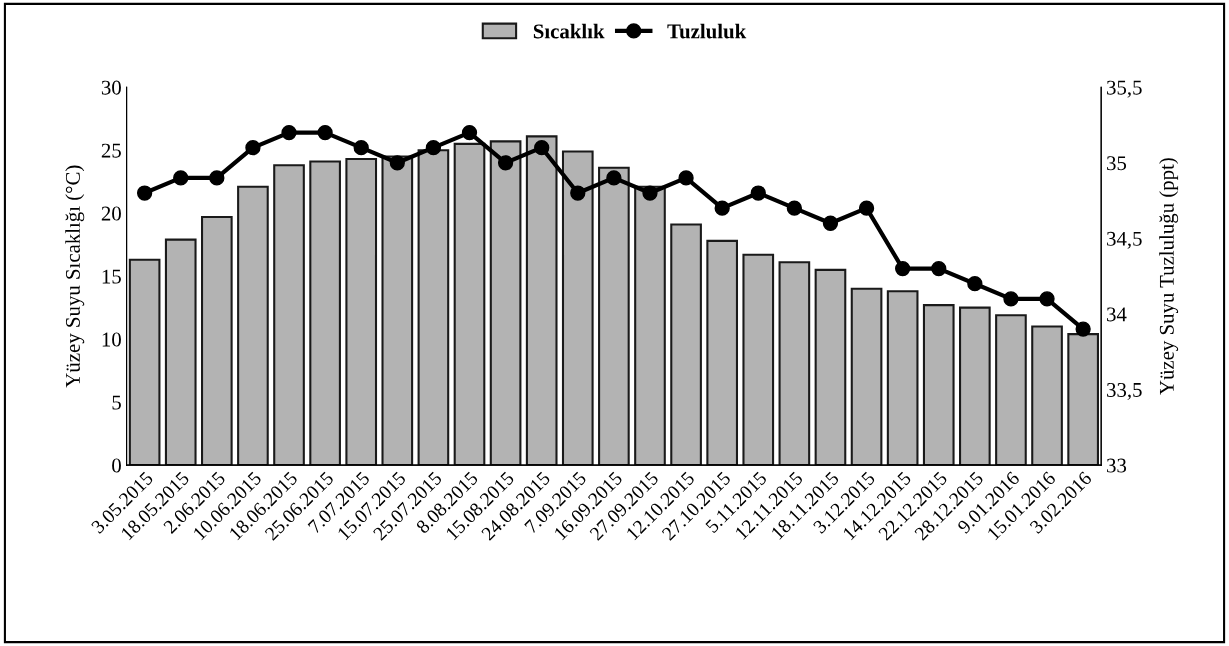 The width and height of the screenshot is (1229, 646). I want to click on y-tick-label: 30, so click(111, 87).